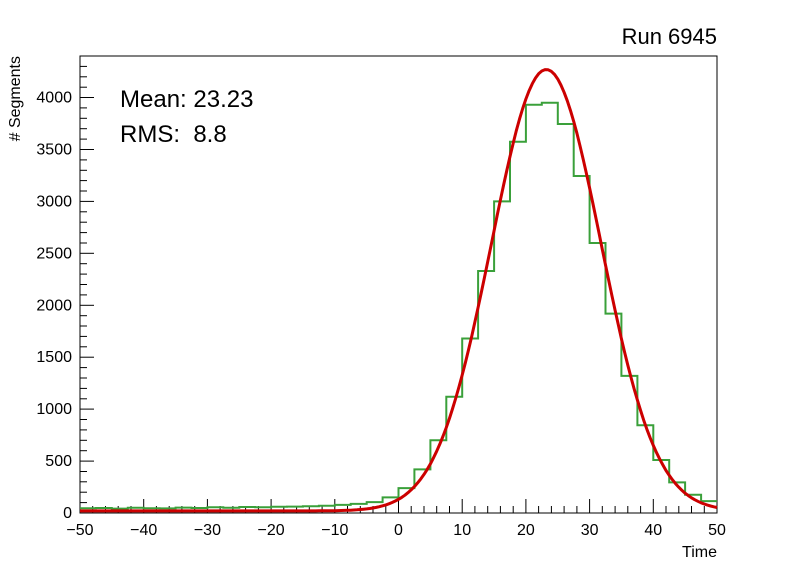 This screenshot has height=572, width=796. What do you see at coordinates (187, 99) in the screenshot?
I see `stats-mean: Mean: 23.23` at bounding box center [187, 99].